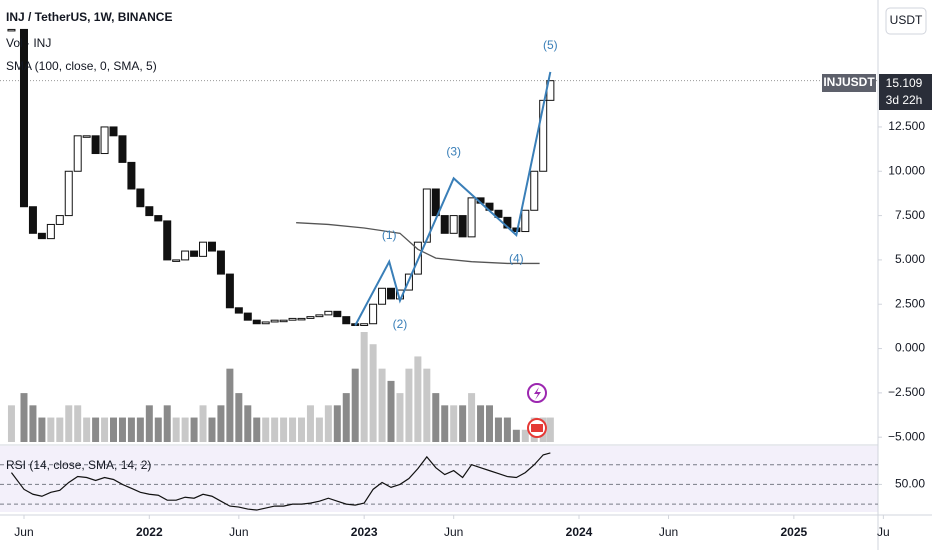 This screenshot has width=932, height=550. Describe the element at coordinates (849, 82) in the screenshot. I see `symbol-label: INJUSDT` at that location.